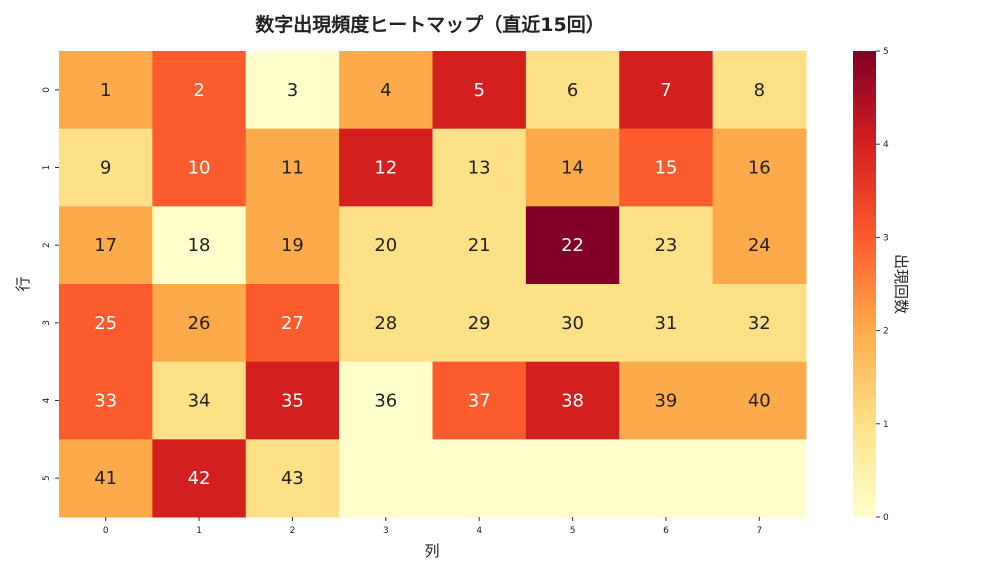 The width and height of the screenshot is (1008, 576). Describe the element at coordinates (386, 531) in the screenshot. I see `x-tick-label: 3` at that location.